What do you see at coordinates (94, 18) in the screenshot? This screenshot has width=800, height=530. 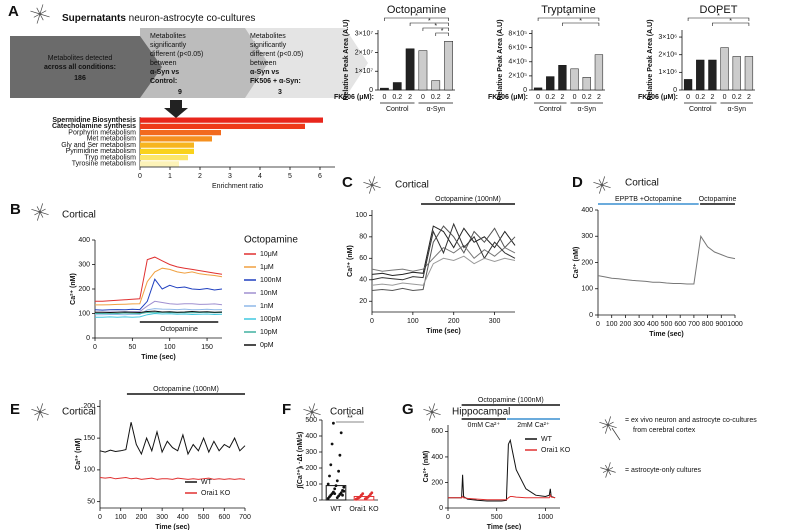 I see `title-bold: Supernatants` at bounding box center [94, 18].